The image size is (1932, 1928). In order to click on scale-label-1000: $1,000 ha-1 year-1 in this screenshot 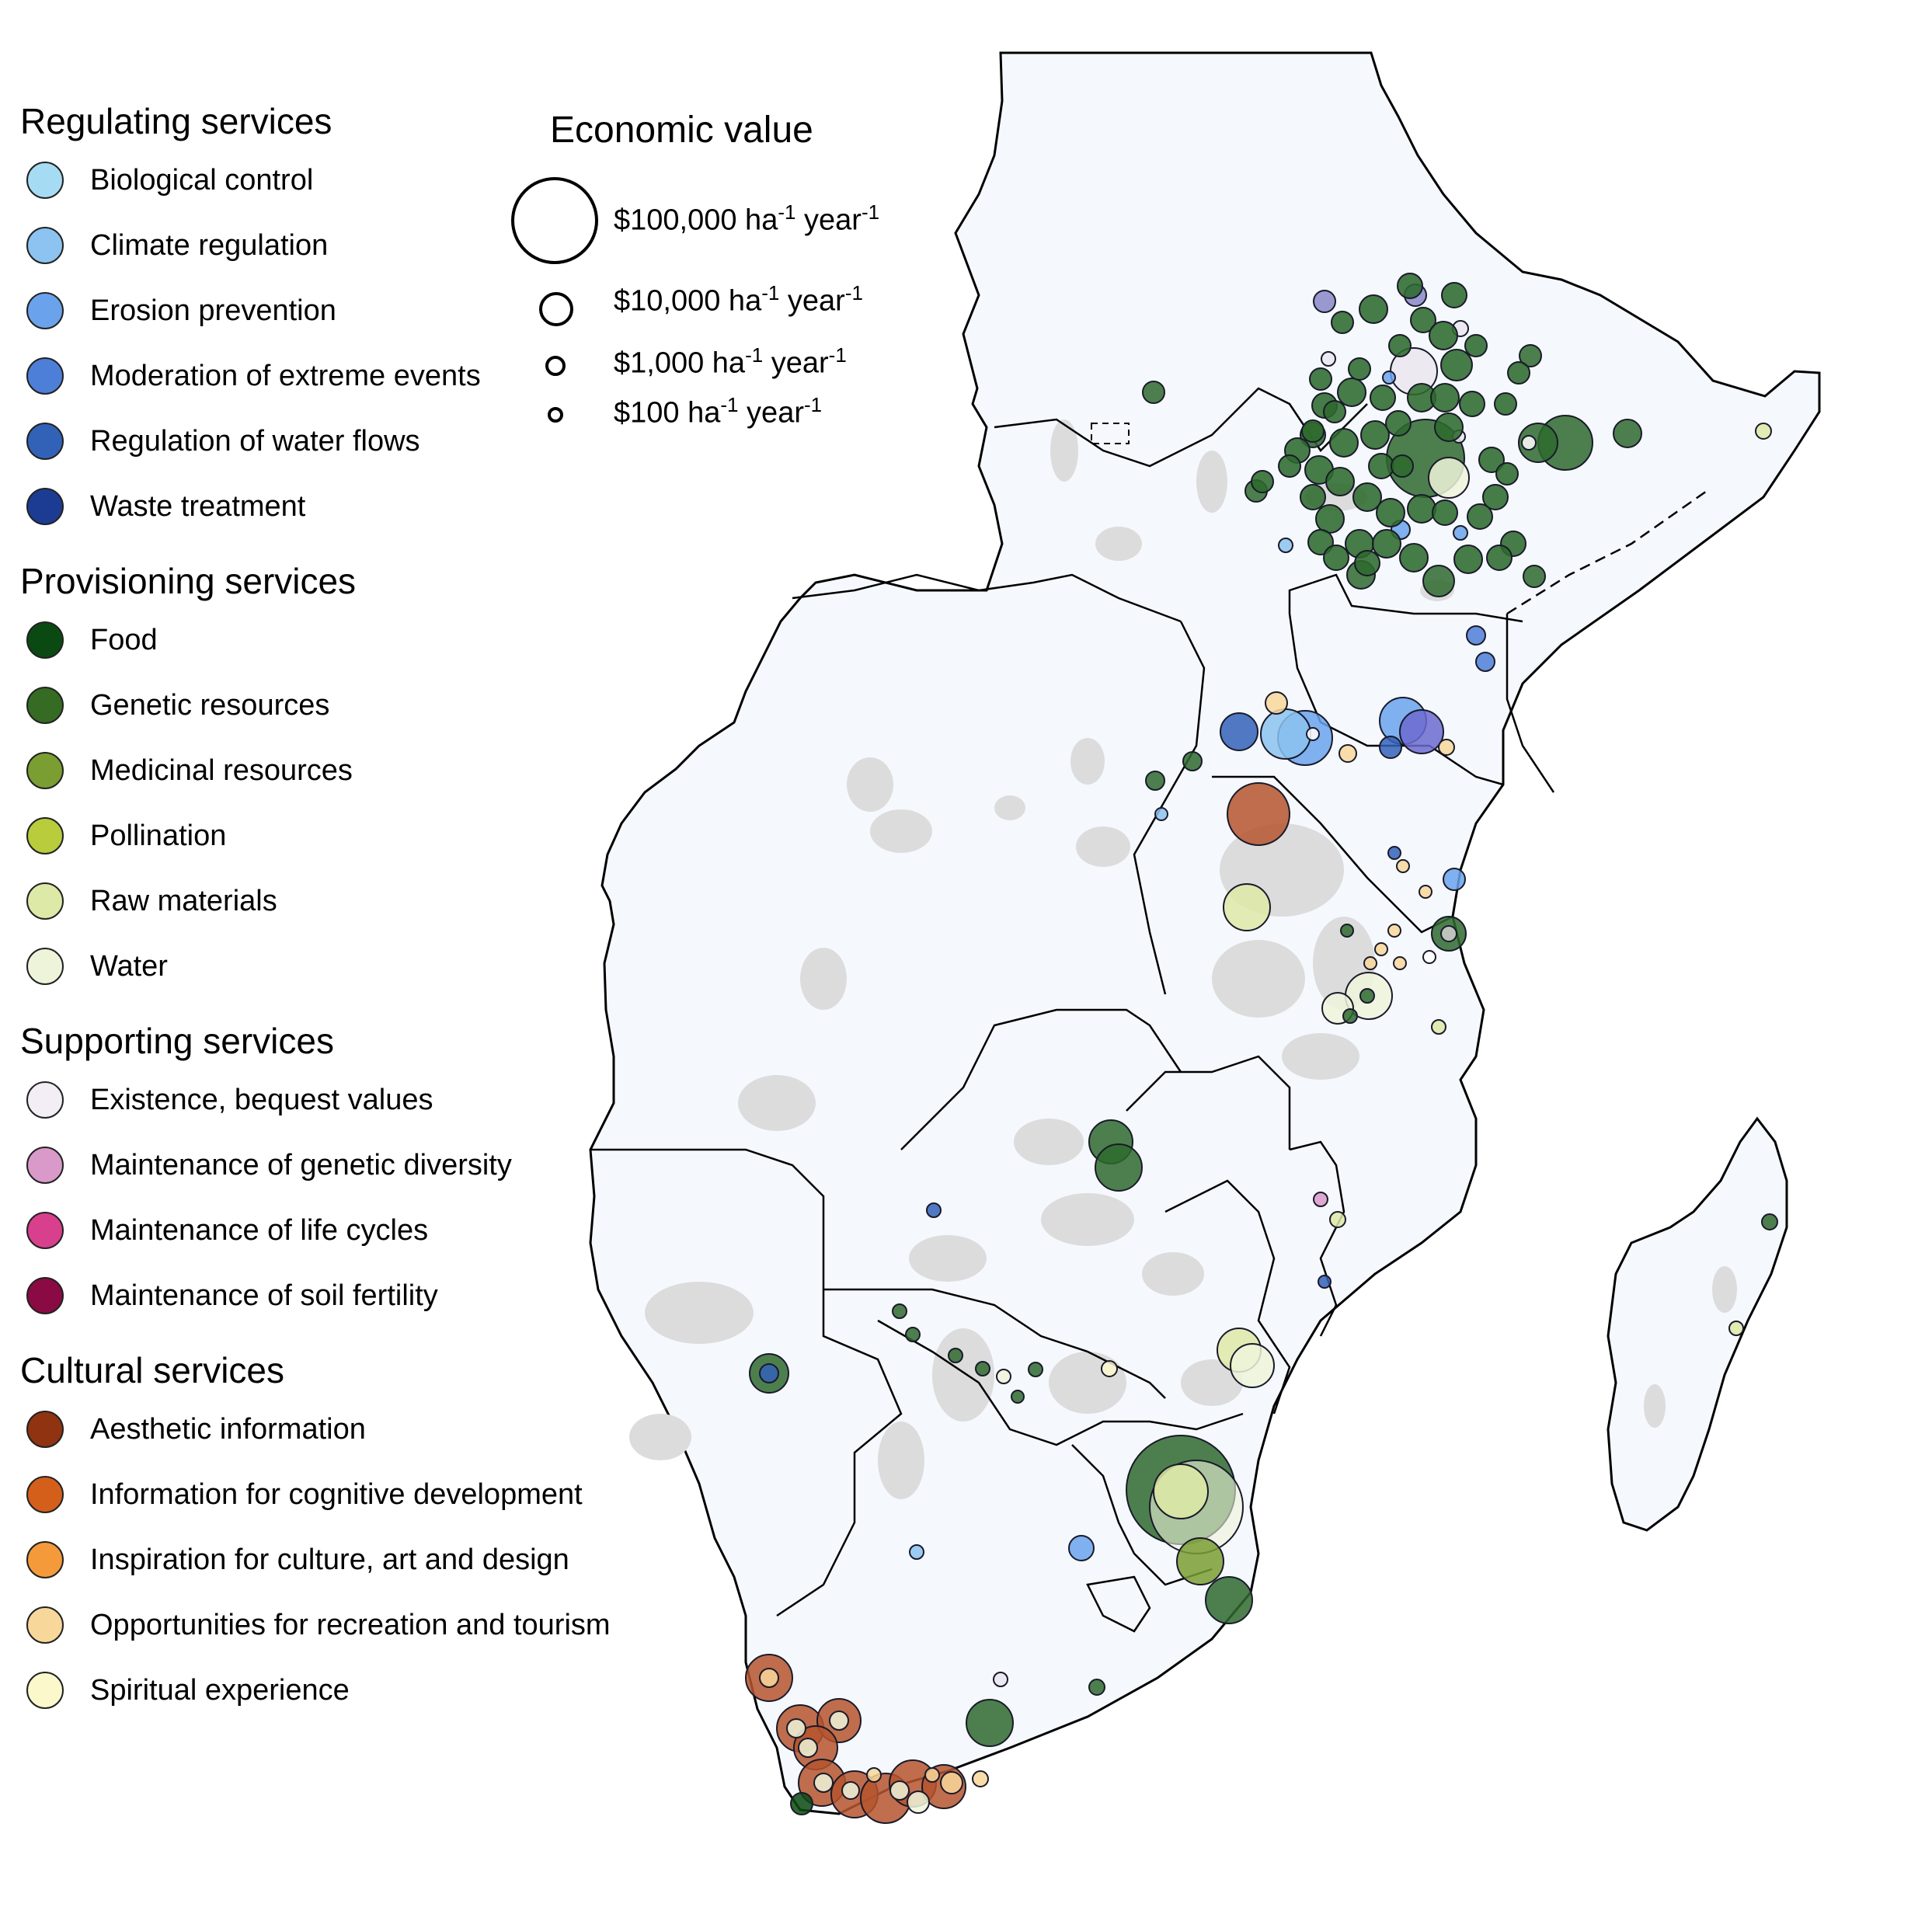, I will do `click(730, 362)`.